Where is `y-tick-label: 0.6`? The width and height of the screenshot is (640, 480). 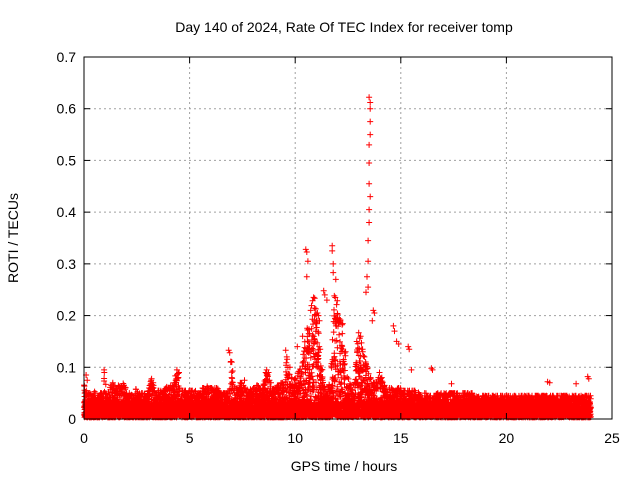
y-tick-label: 0.6 is located at coordinates (67, 109).